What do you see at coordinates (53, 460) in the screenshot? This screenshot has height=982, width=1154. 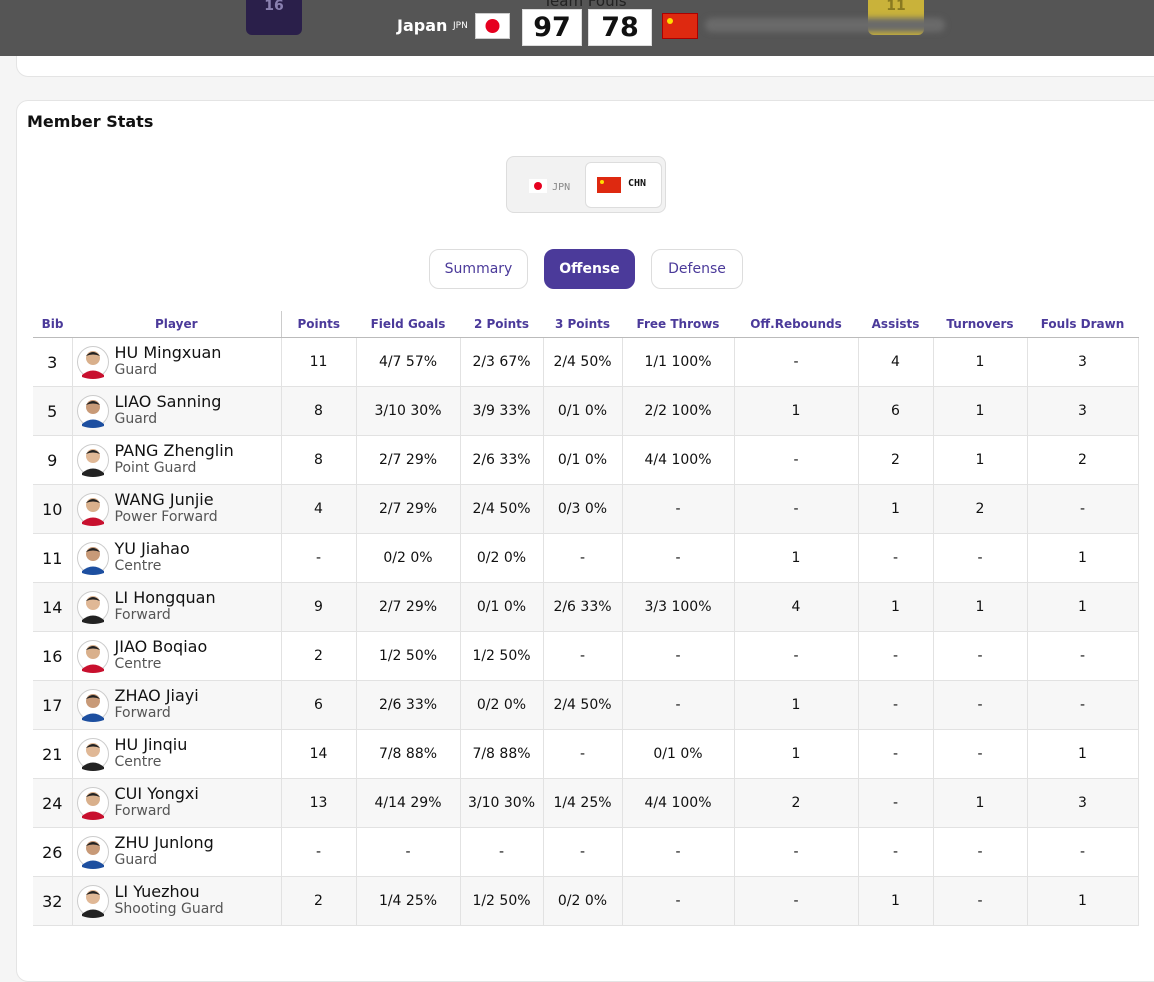 I see `bib: 9` at bounding box center [53, 460].